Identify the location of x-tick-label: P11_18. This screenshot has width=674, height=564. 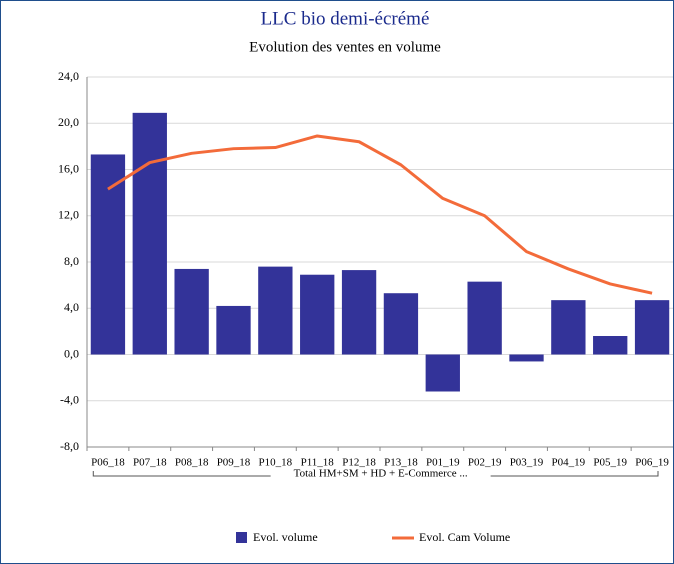
(318, 463).